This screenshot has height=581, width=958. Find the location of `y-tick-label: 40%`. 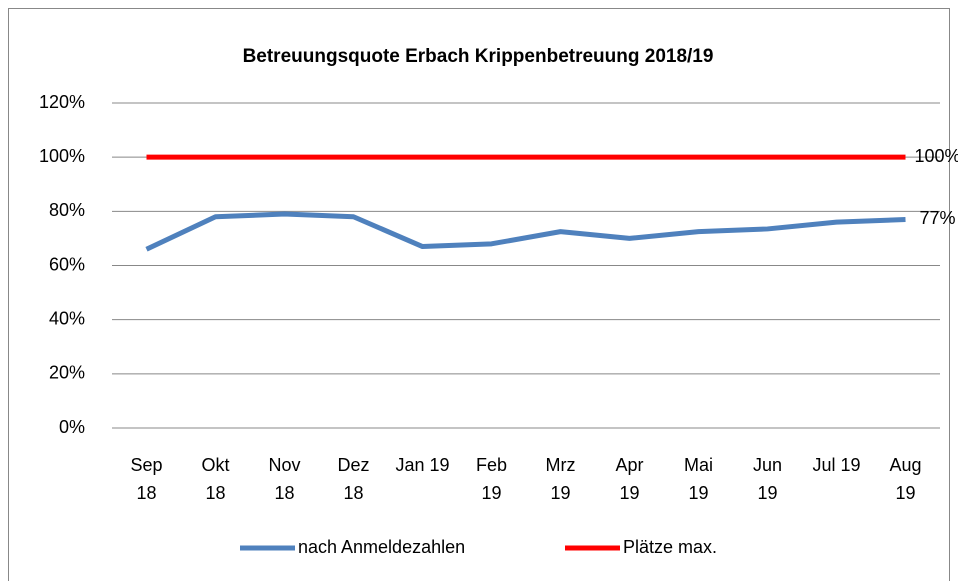

y-tick-label: 40% is located at coordinates (67, 318).